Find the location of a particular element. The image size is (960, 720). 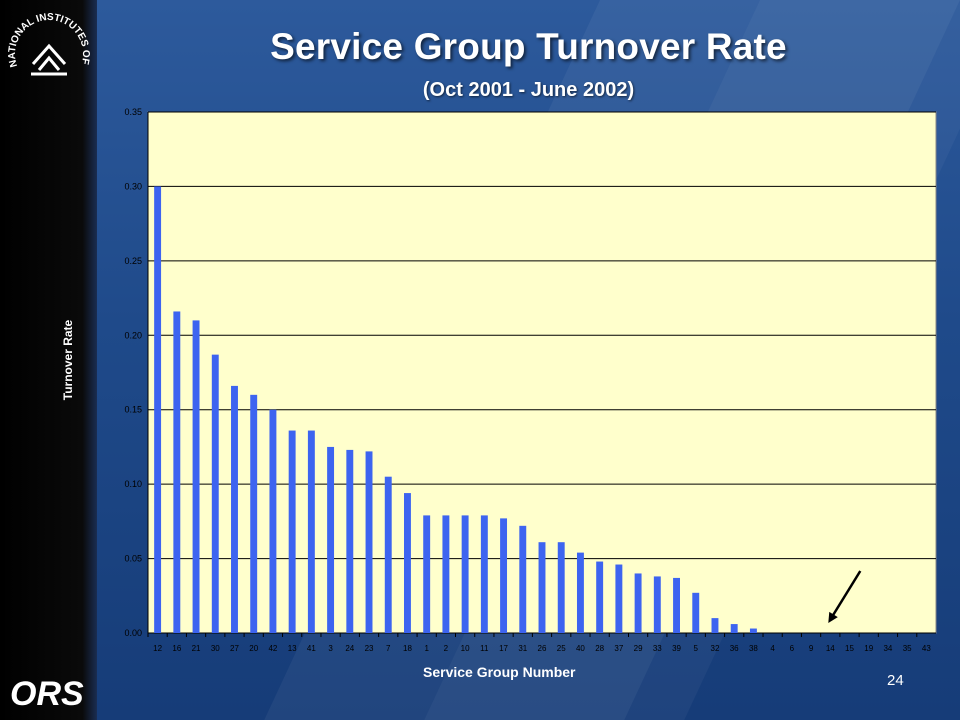

y-axis-ticks: 0.00 0.05 0.10 0.15 0.20 0.25 0.30 0.35 is located at coordinates (133, 372).